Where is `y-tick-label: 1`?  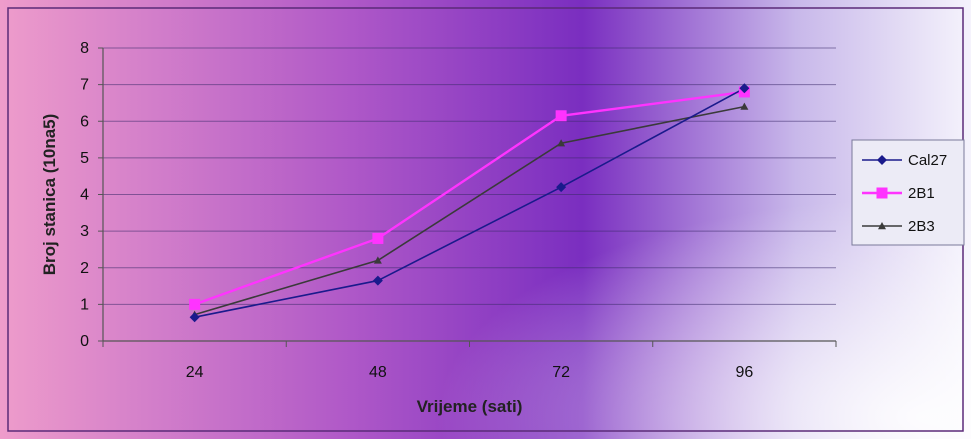 y-tick-label: 1 is located at coordinates (84, 304).